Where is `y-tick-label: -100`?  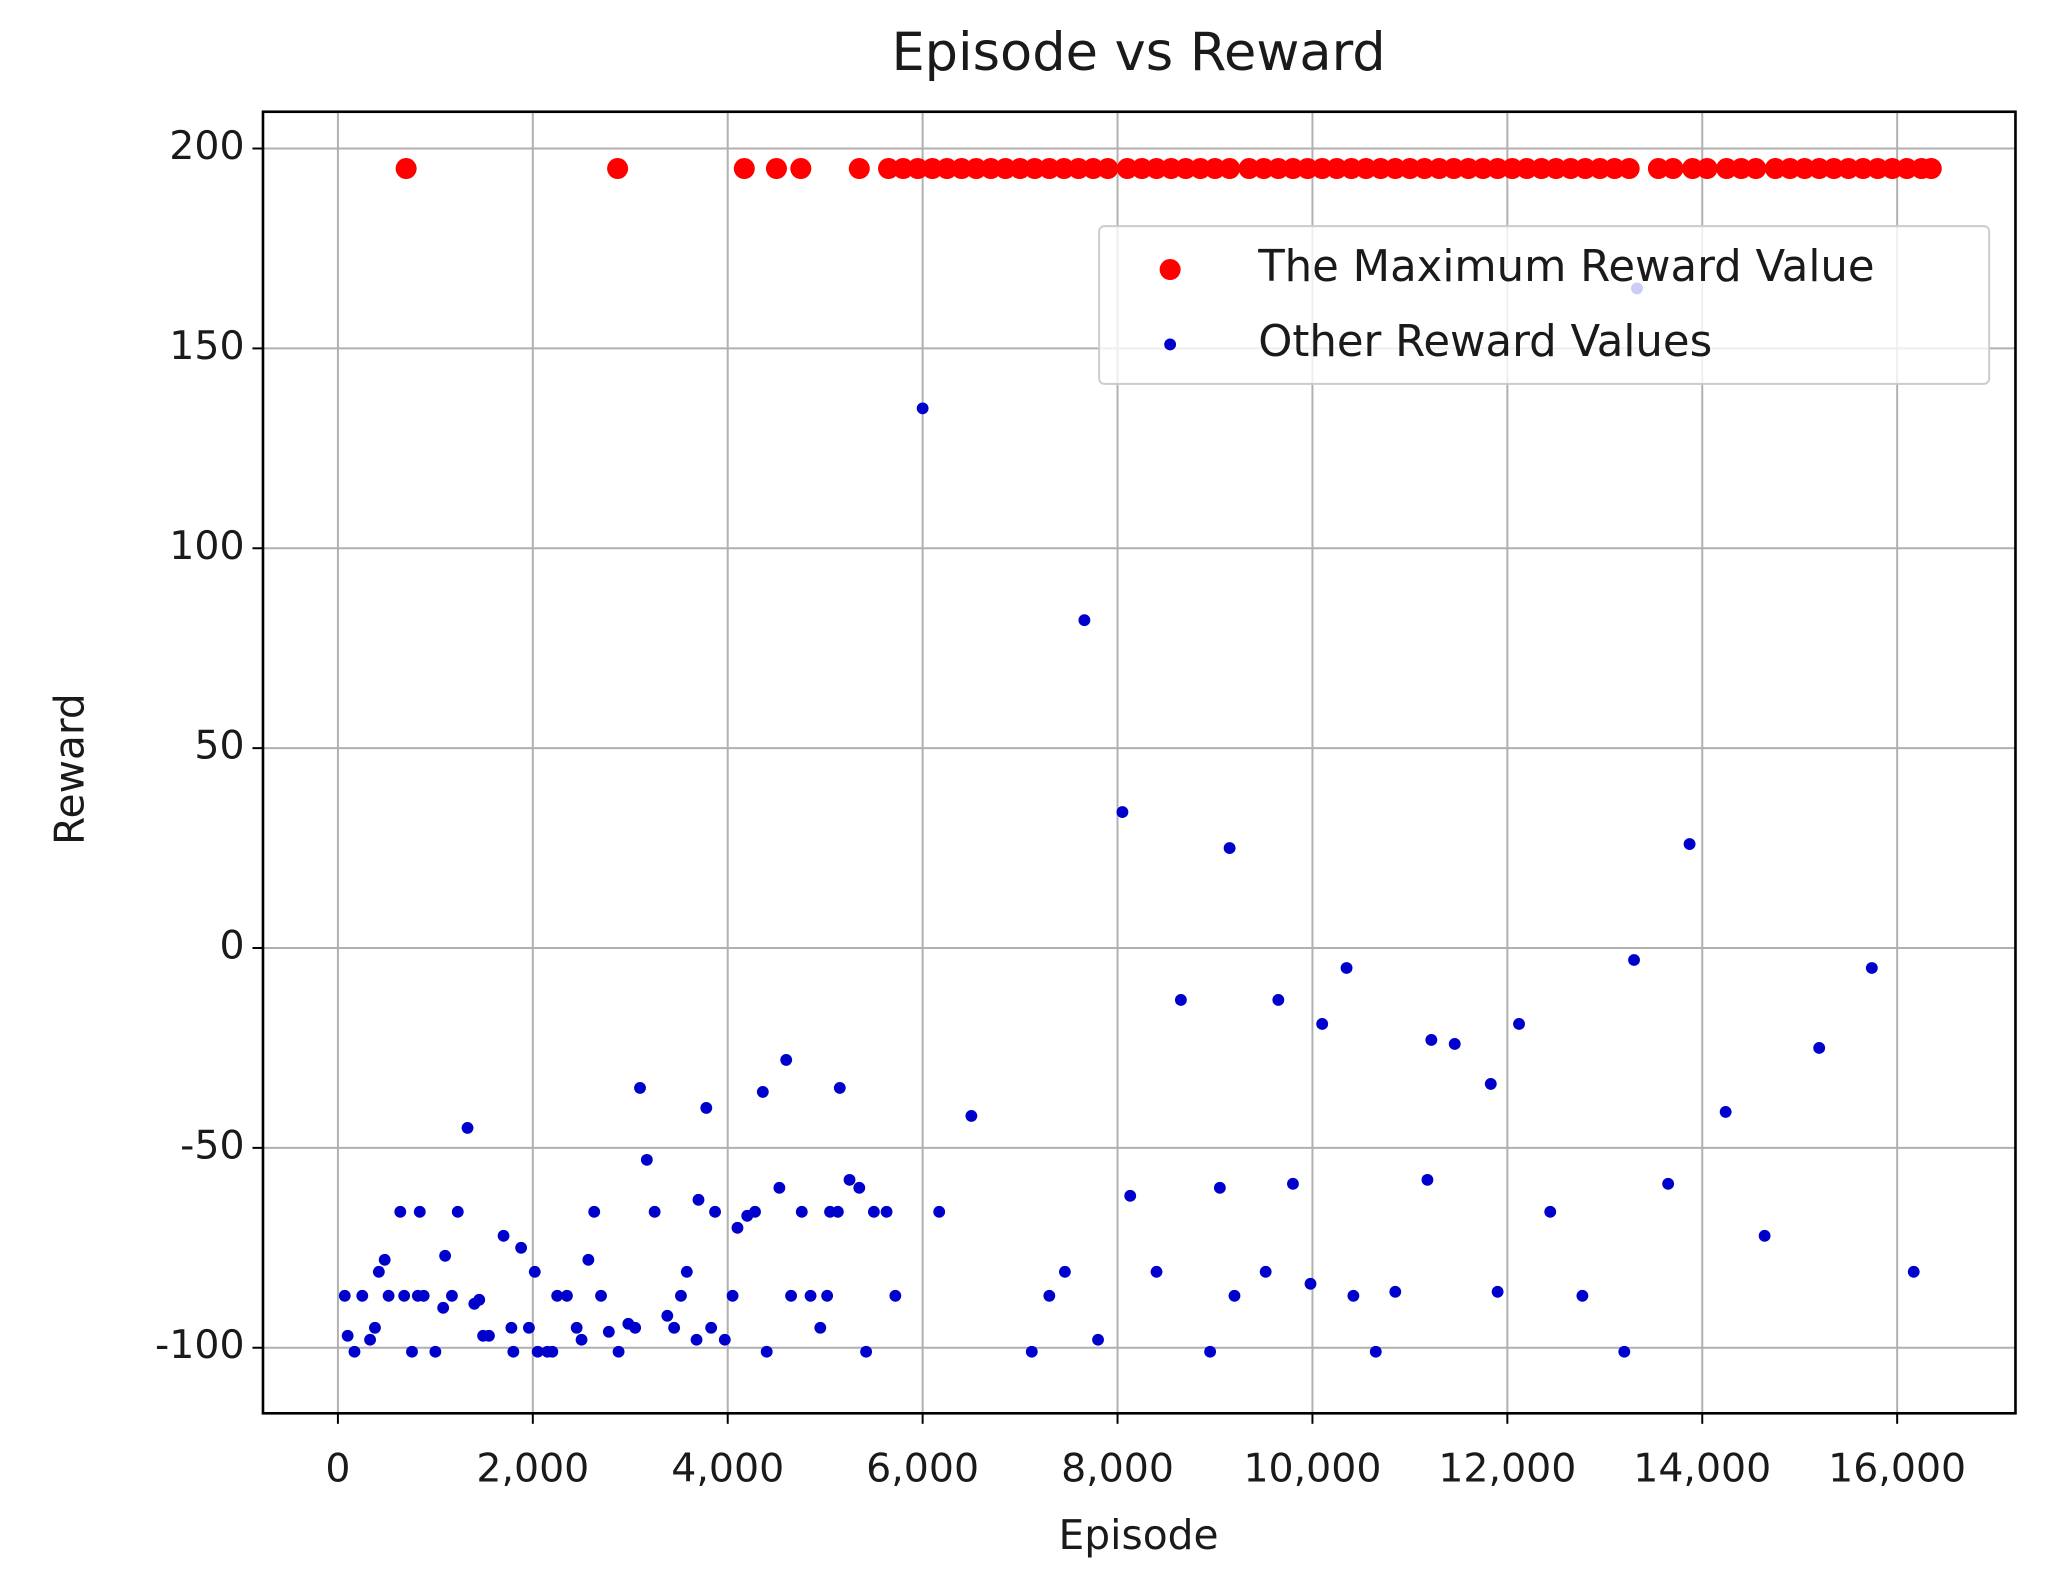
y-tick-label: -100 is located at coordinates (200, 1345).